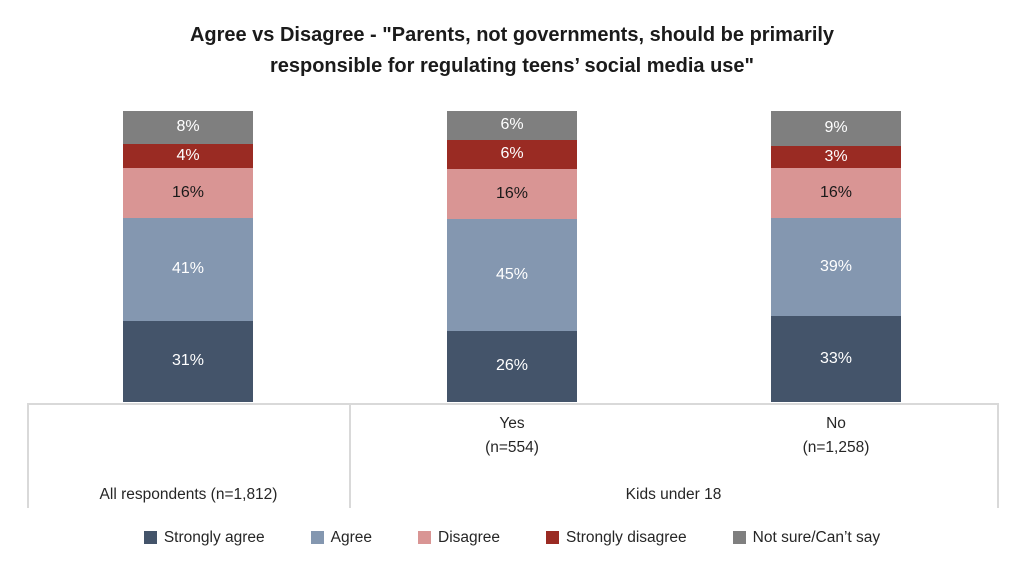 This screenshot has width=1024, height=576. Describe the element at coordinates (836, 447) in the screenshot. I see `tick-label-no-line2: (n=1,258)` at that location.